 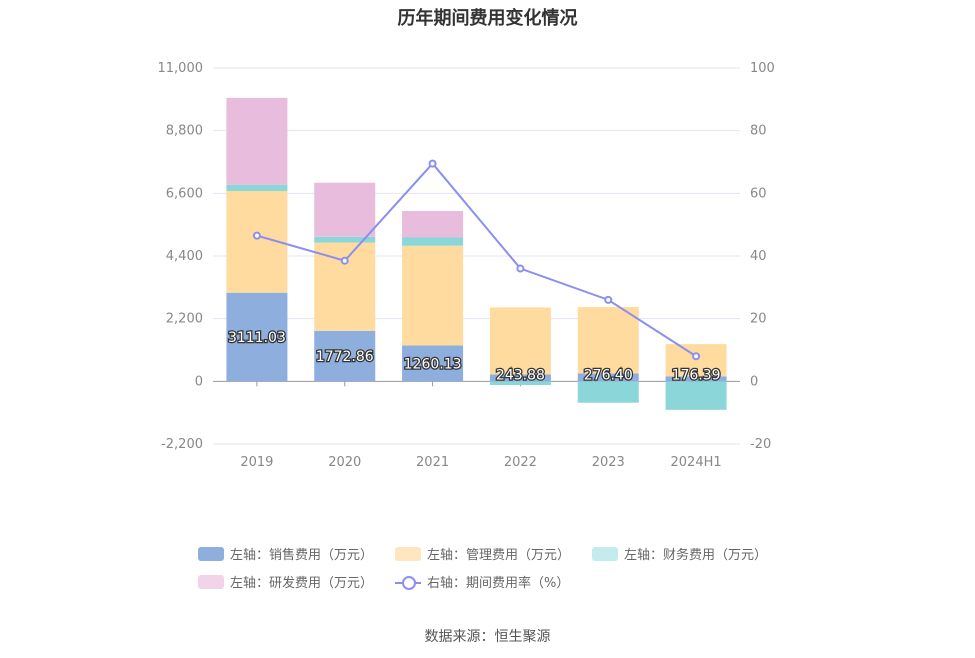 What do you see at coordinates (199, 381) in the screenshot?
I see `left-axis-tick-label: 0` at bounding box center [199, 381].